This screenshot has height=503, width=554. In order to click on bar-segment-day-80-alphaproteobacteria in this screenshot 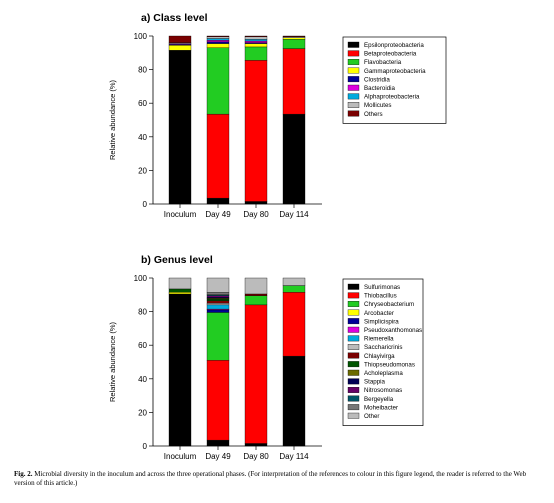, I will do `click(256, 40)`.